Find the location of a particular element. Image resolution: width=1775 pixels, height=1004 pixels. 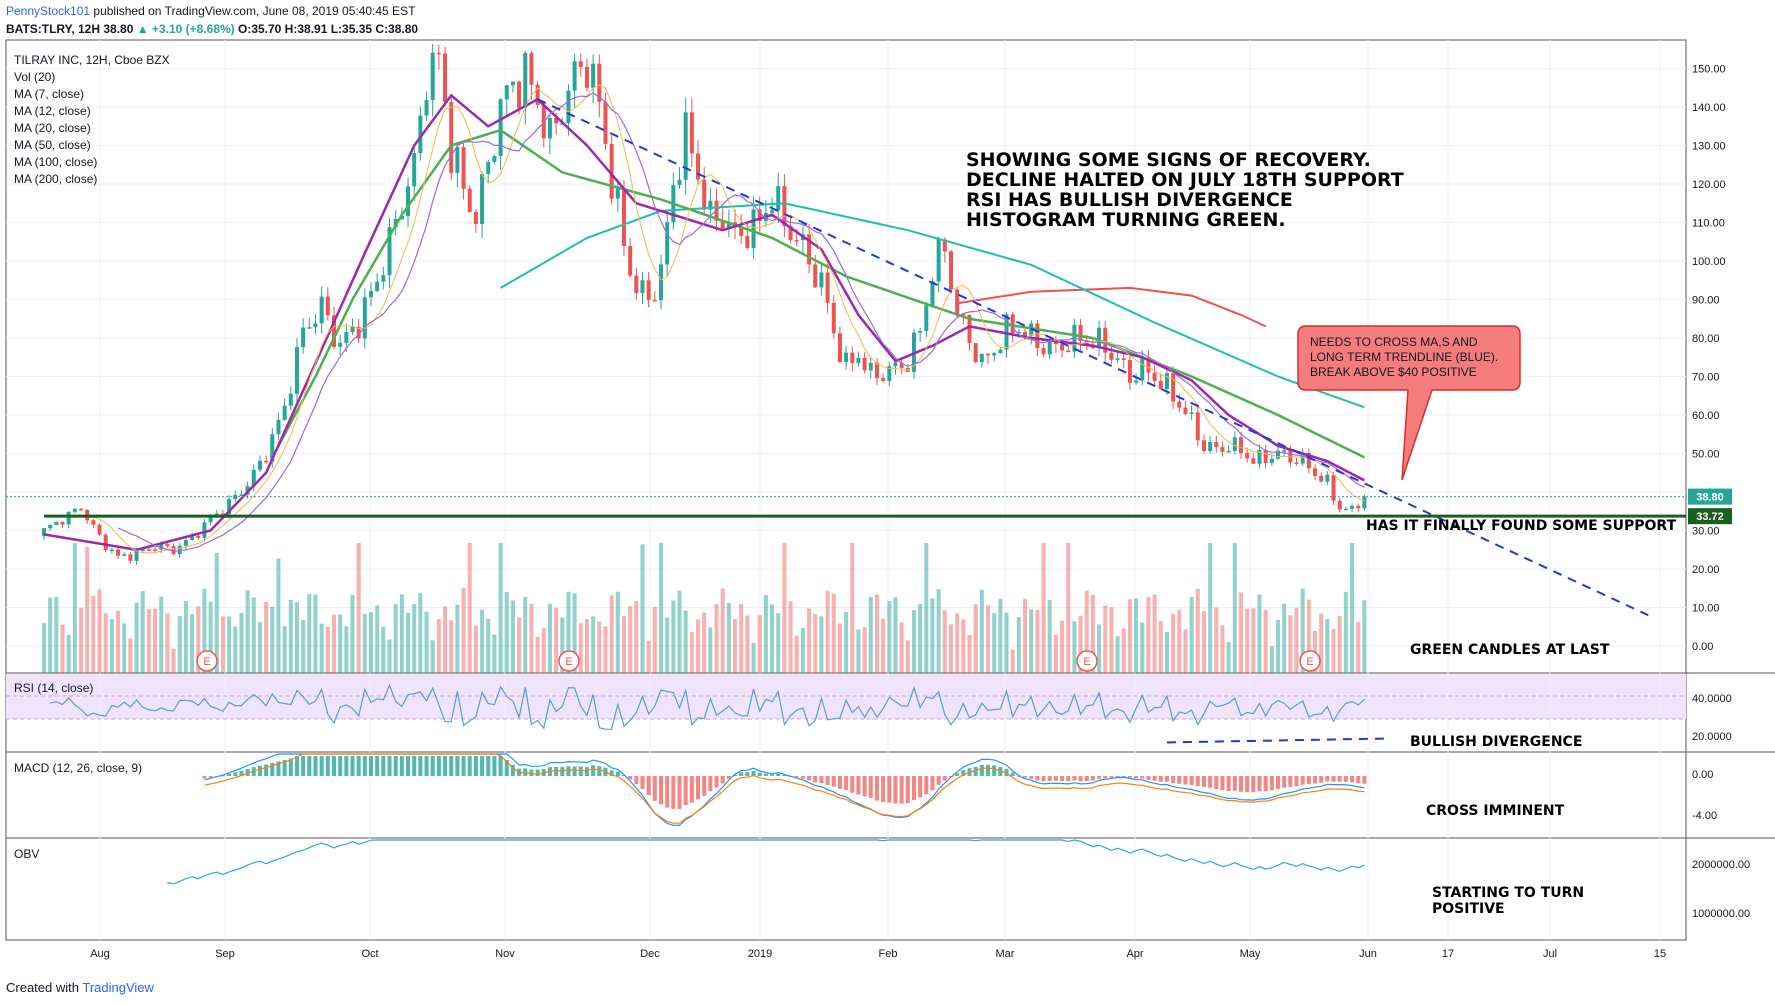

price-tick-label: 20.00 is located at coordinates (1706, 570).